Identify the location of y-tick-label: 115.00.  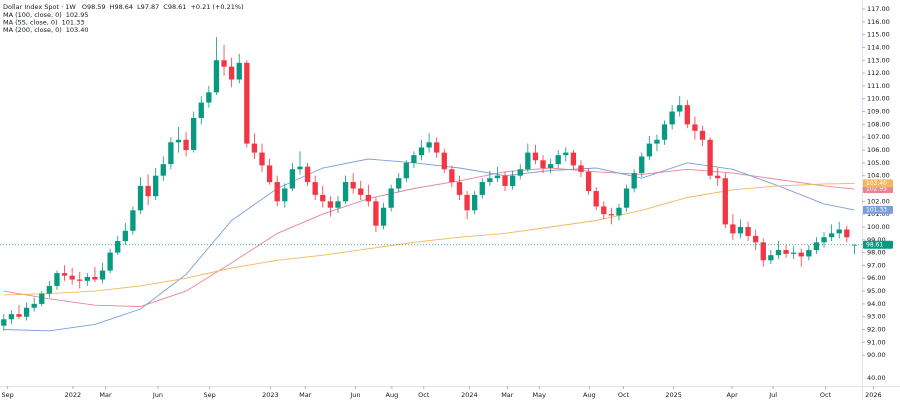
(878, 35).